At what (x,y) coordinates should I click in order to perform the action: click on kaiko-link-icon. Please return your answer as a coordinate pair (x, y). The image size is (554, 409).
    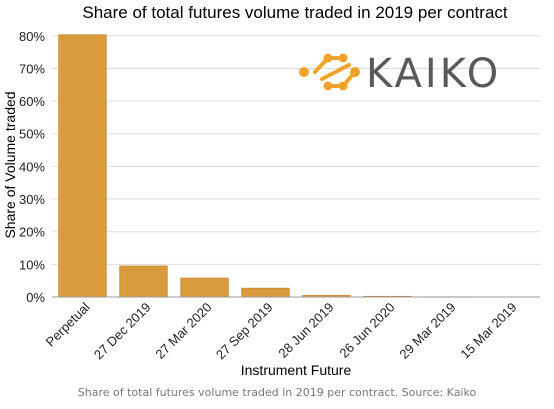
    Looking at the image, I should click on (335, 72).